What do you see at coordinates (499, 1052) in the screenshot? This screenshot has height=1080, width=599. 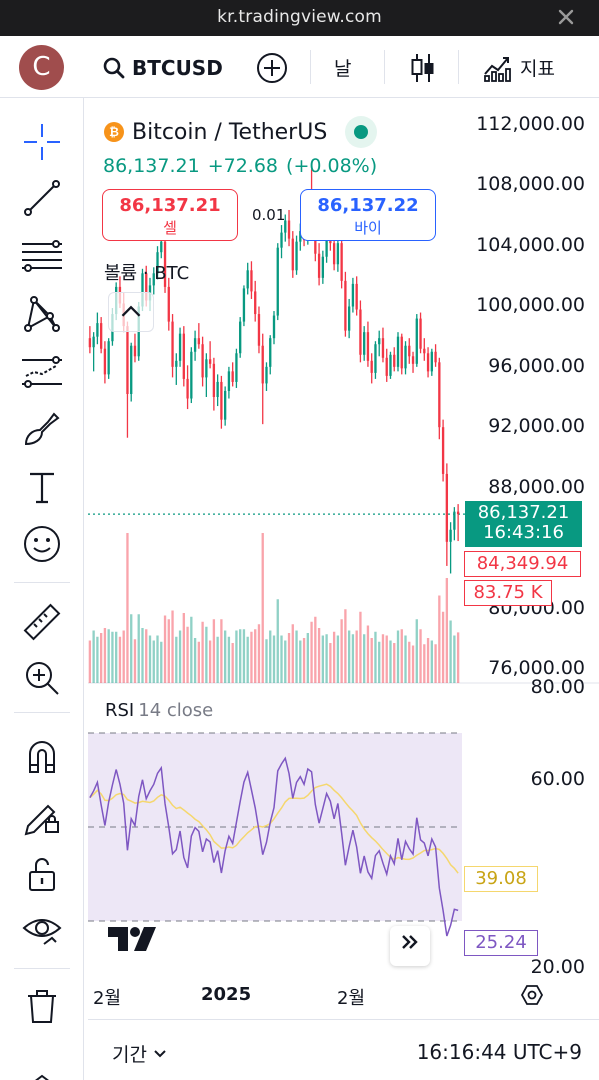 I see `timezone-clock: 16:16:44 UTC+9` at bounding box center [499, 1052].